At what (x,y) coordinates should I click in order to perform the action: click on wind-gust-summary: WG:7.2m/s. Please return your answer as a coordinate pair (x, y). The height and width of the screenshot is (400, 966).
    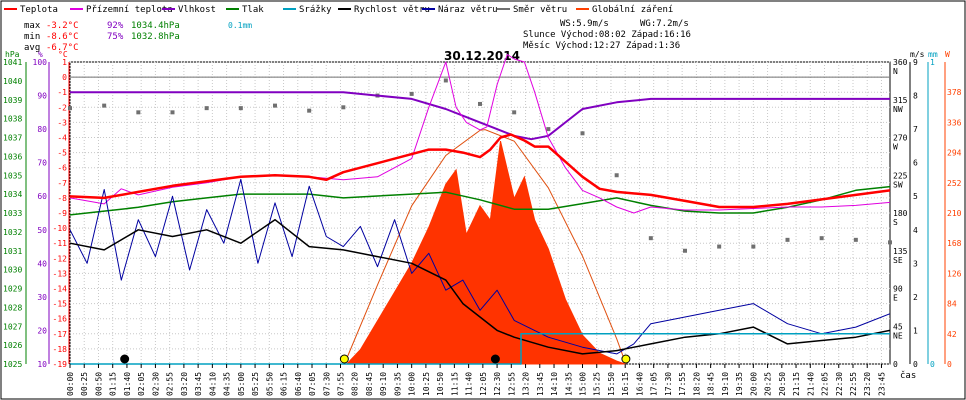
    Looking at the image, I should click on (664, 24).